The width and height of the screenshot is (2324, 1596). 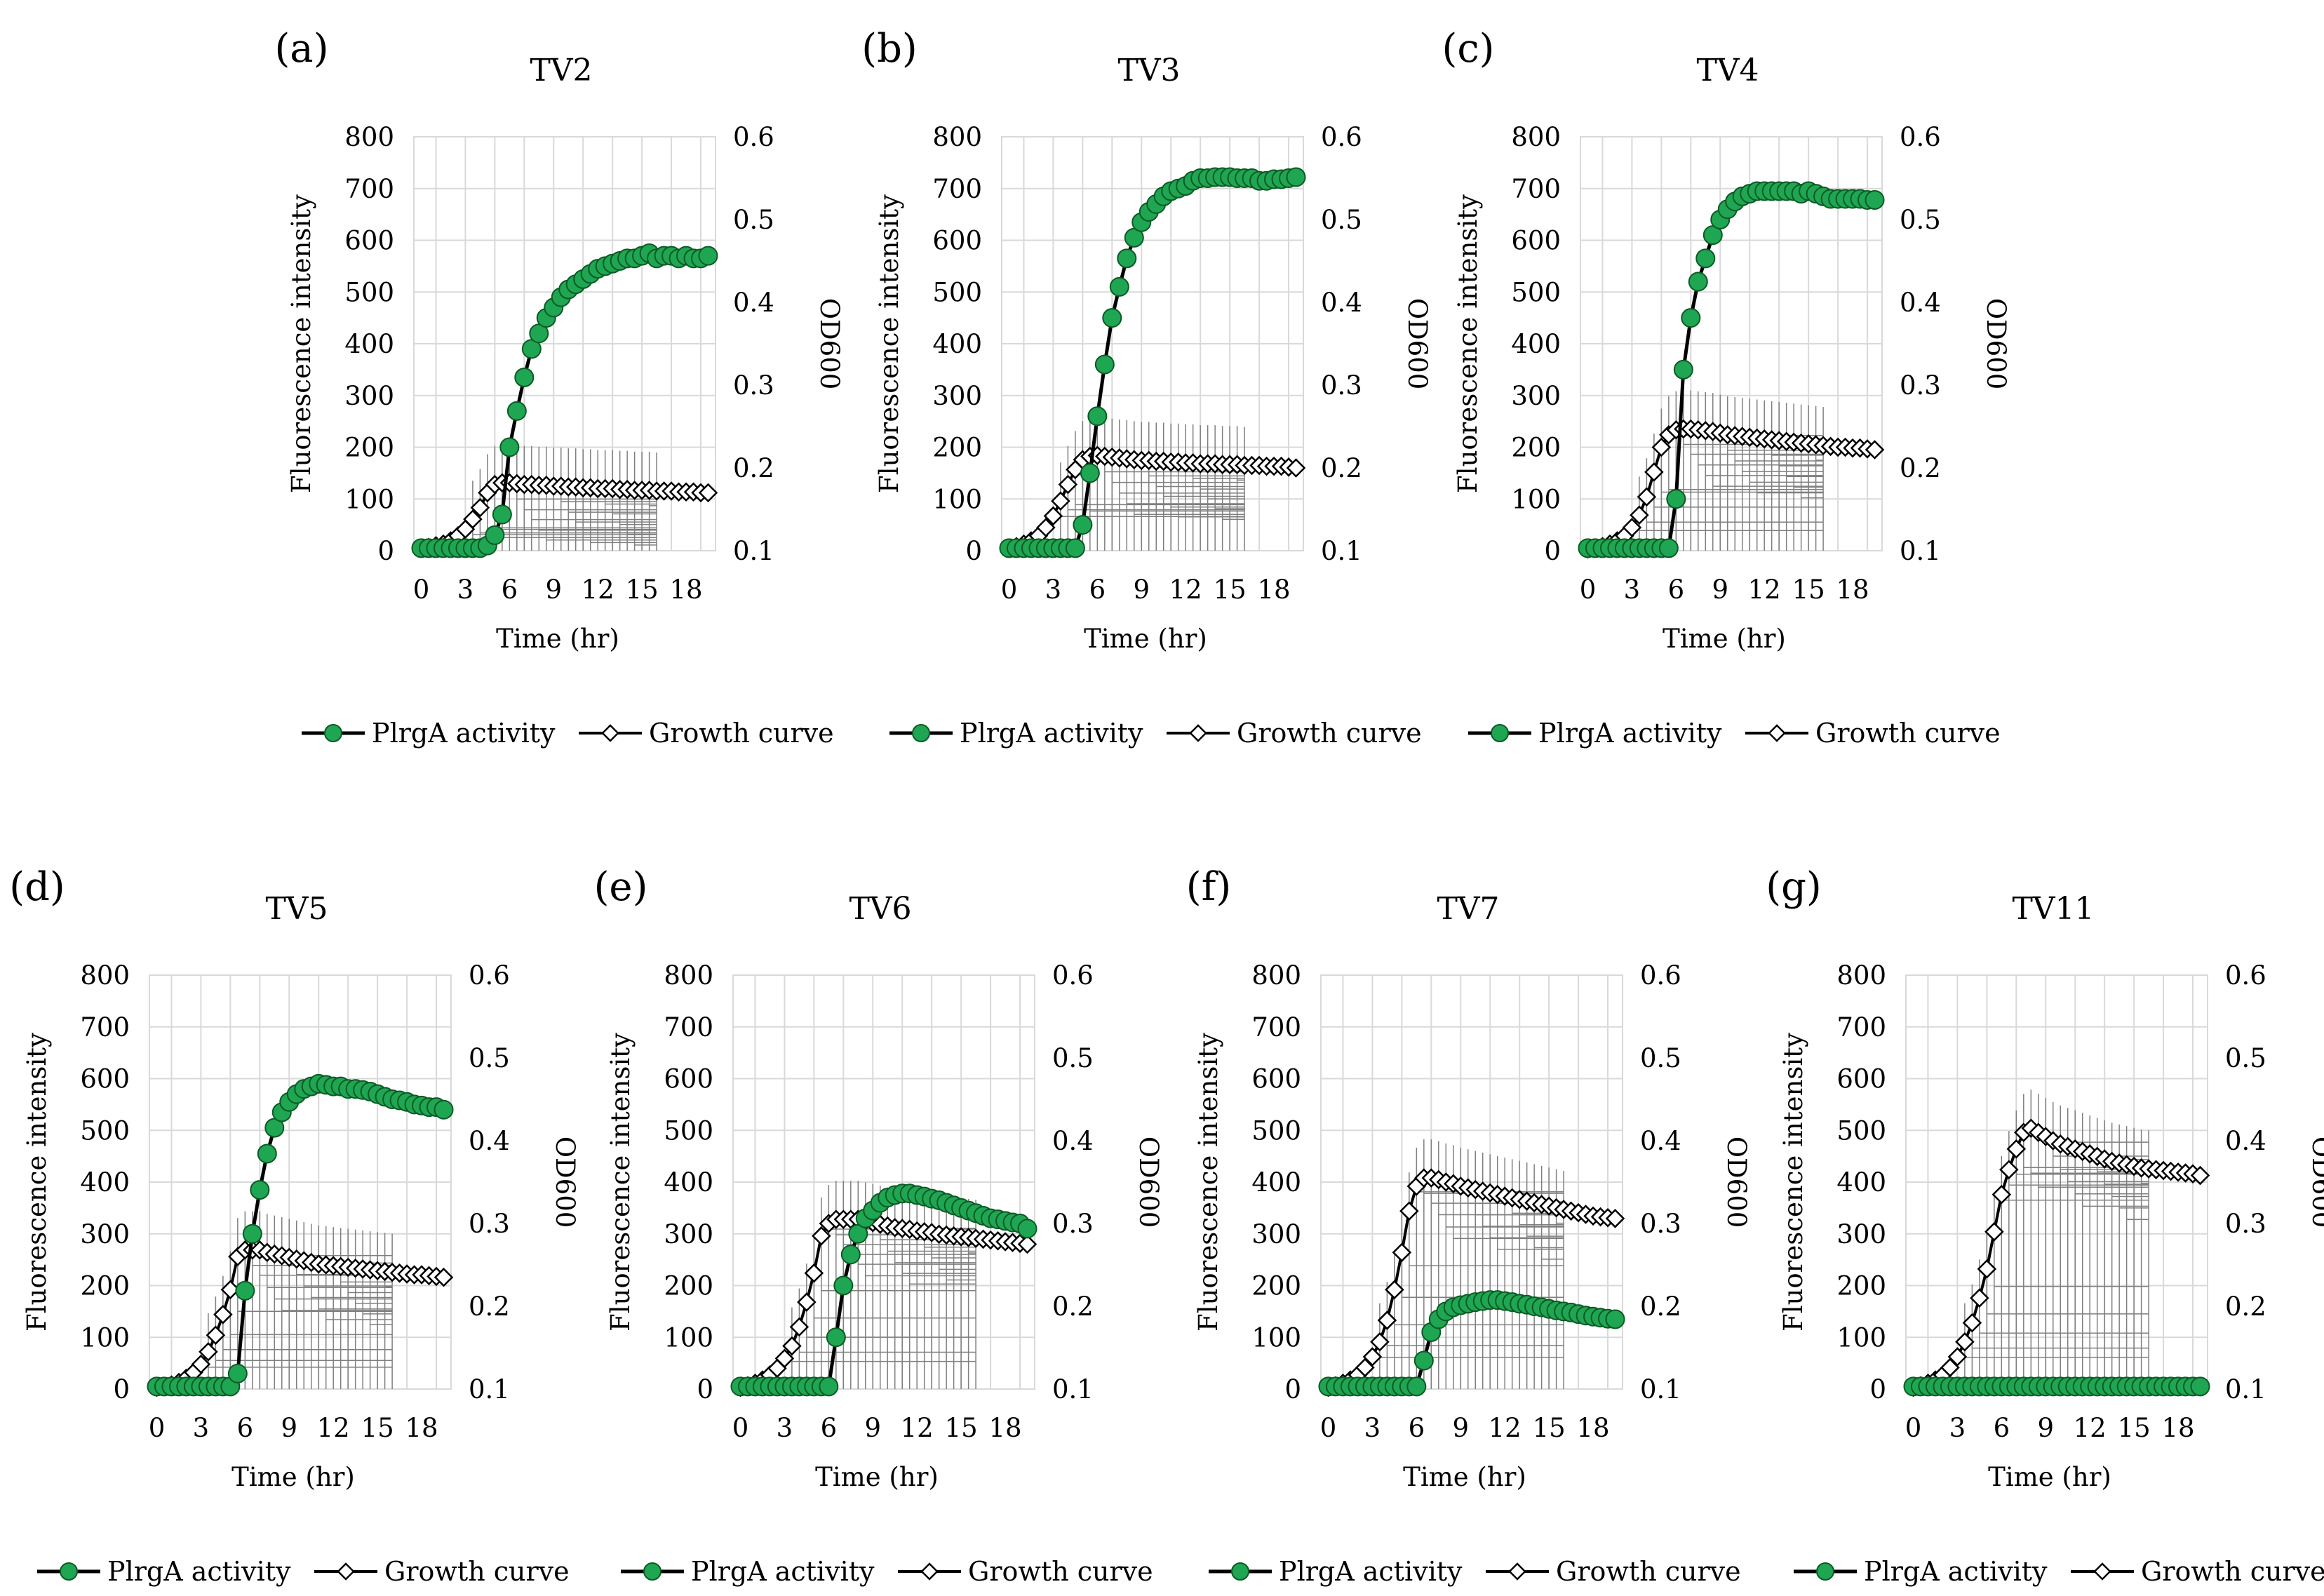 I want to click on activity-line, so click(x=1152, y=363).